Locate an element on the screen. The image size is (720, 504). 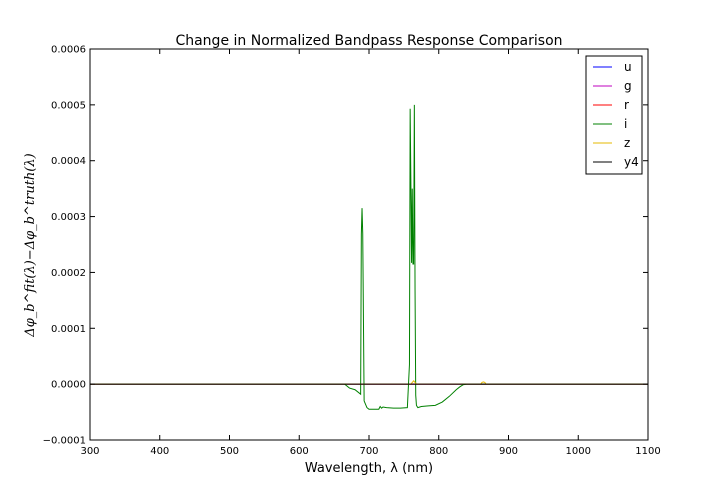
x-tick-label: 300 is located at coordinates (89, 451).